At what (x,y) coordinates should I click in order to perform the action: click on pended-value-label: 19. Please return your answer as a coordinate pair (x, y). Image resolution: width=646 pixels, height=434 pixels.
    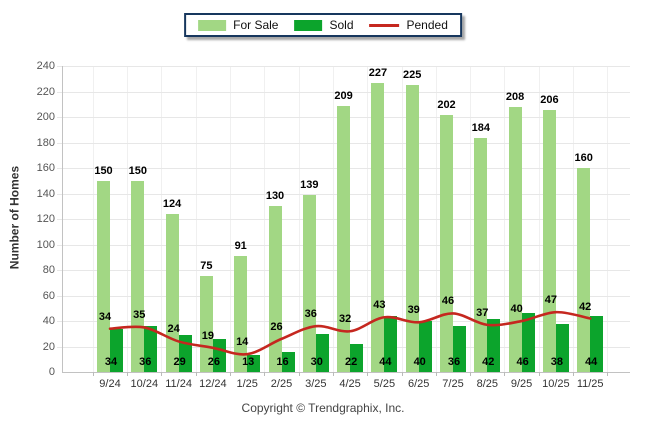
    Looking at the image, I should click on (208, 335).